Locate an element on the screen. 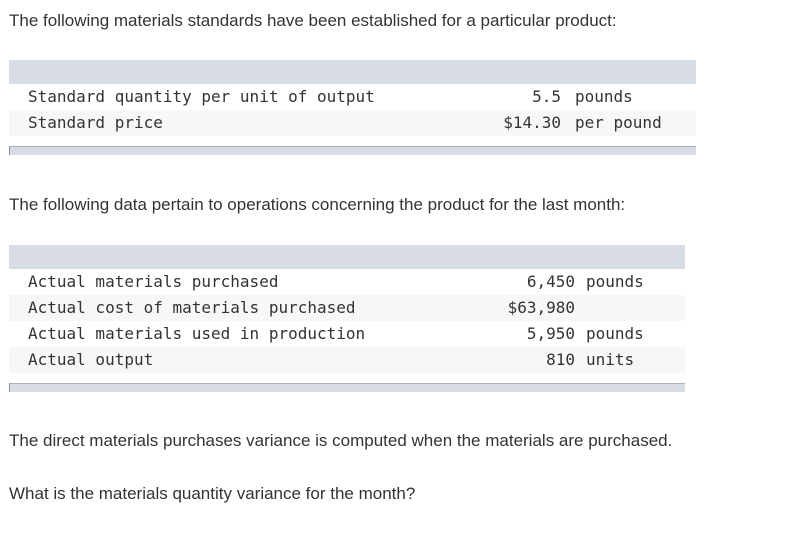 Image resolution: width=801 pixels, height=539 pixels. row-value: 5,950 is located at coordinates (550, 333).